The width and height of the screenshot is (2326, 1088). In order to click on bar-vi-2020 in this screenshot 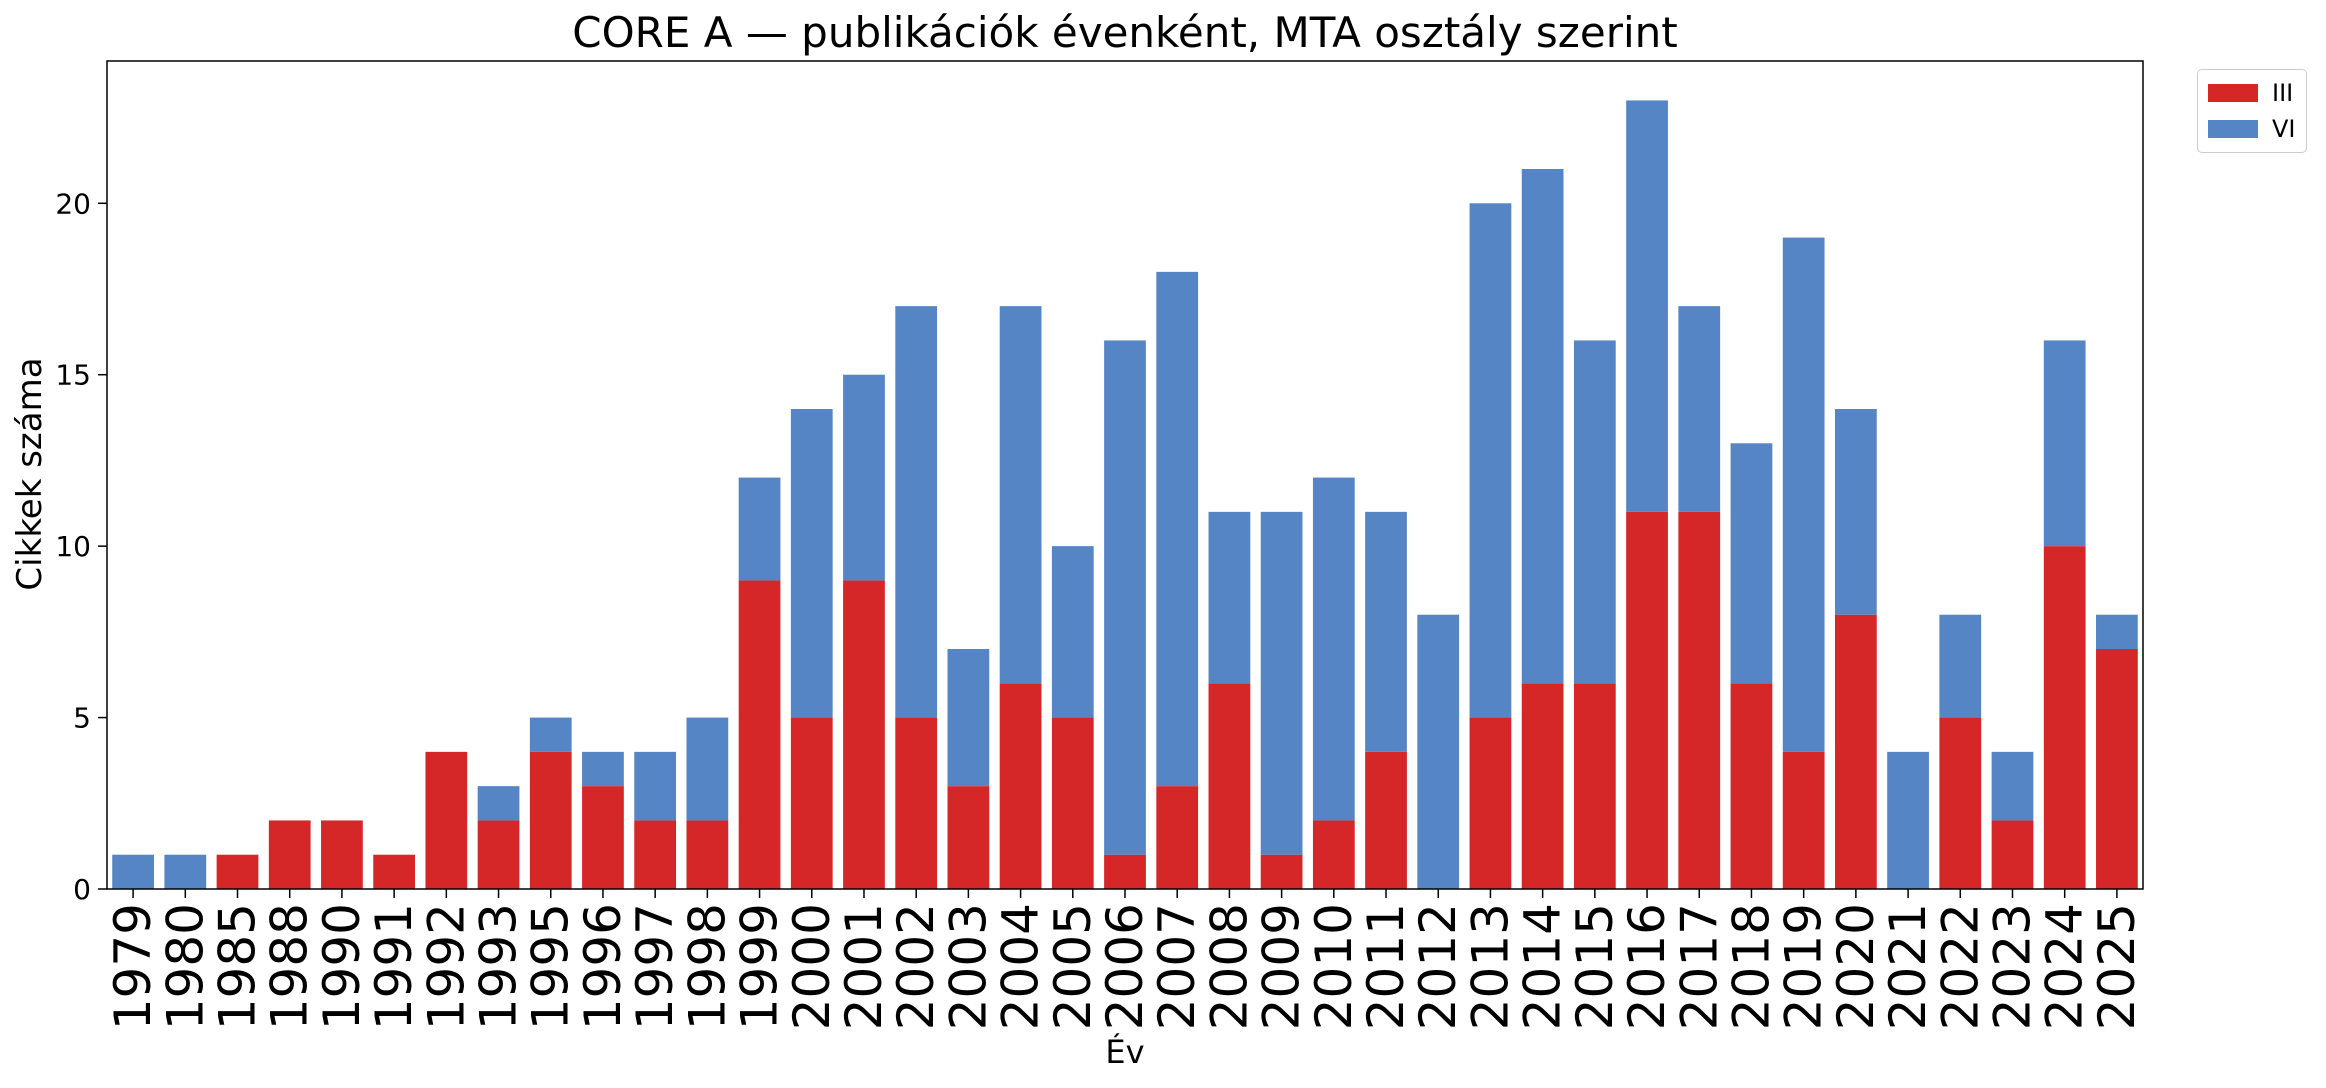, I will do `click(1855, 512)`.